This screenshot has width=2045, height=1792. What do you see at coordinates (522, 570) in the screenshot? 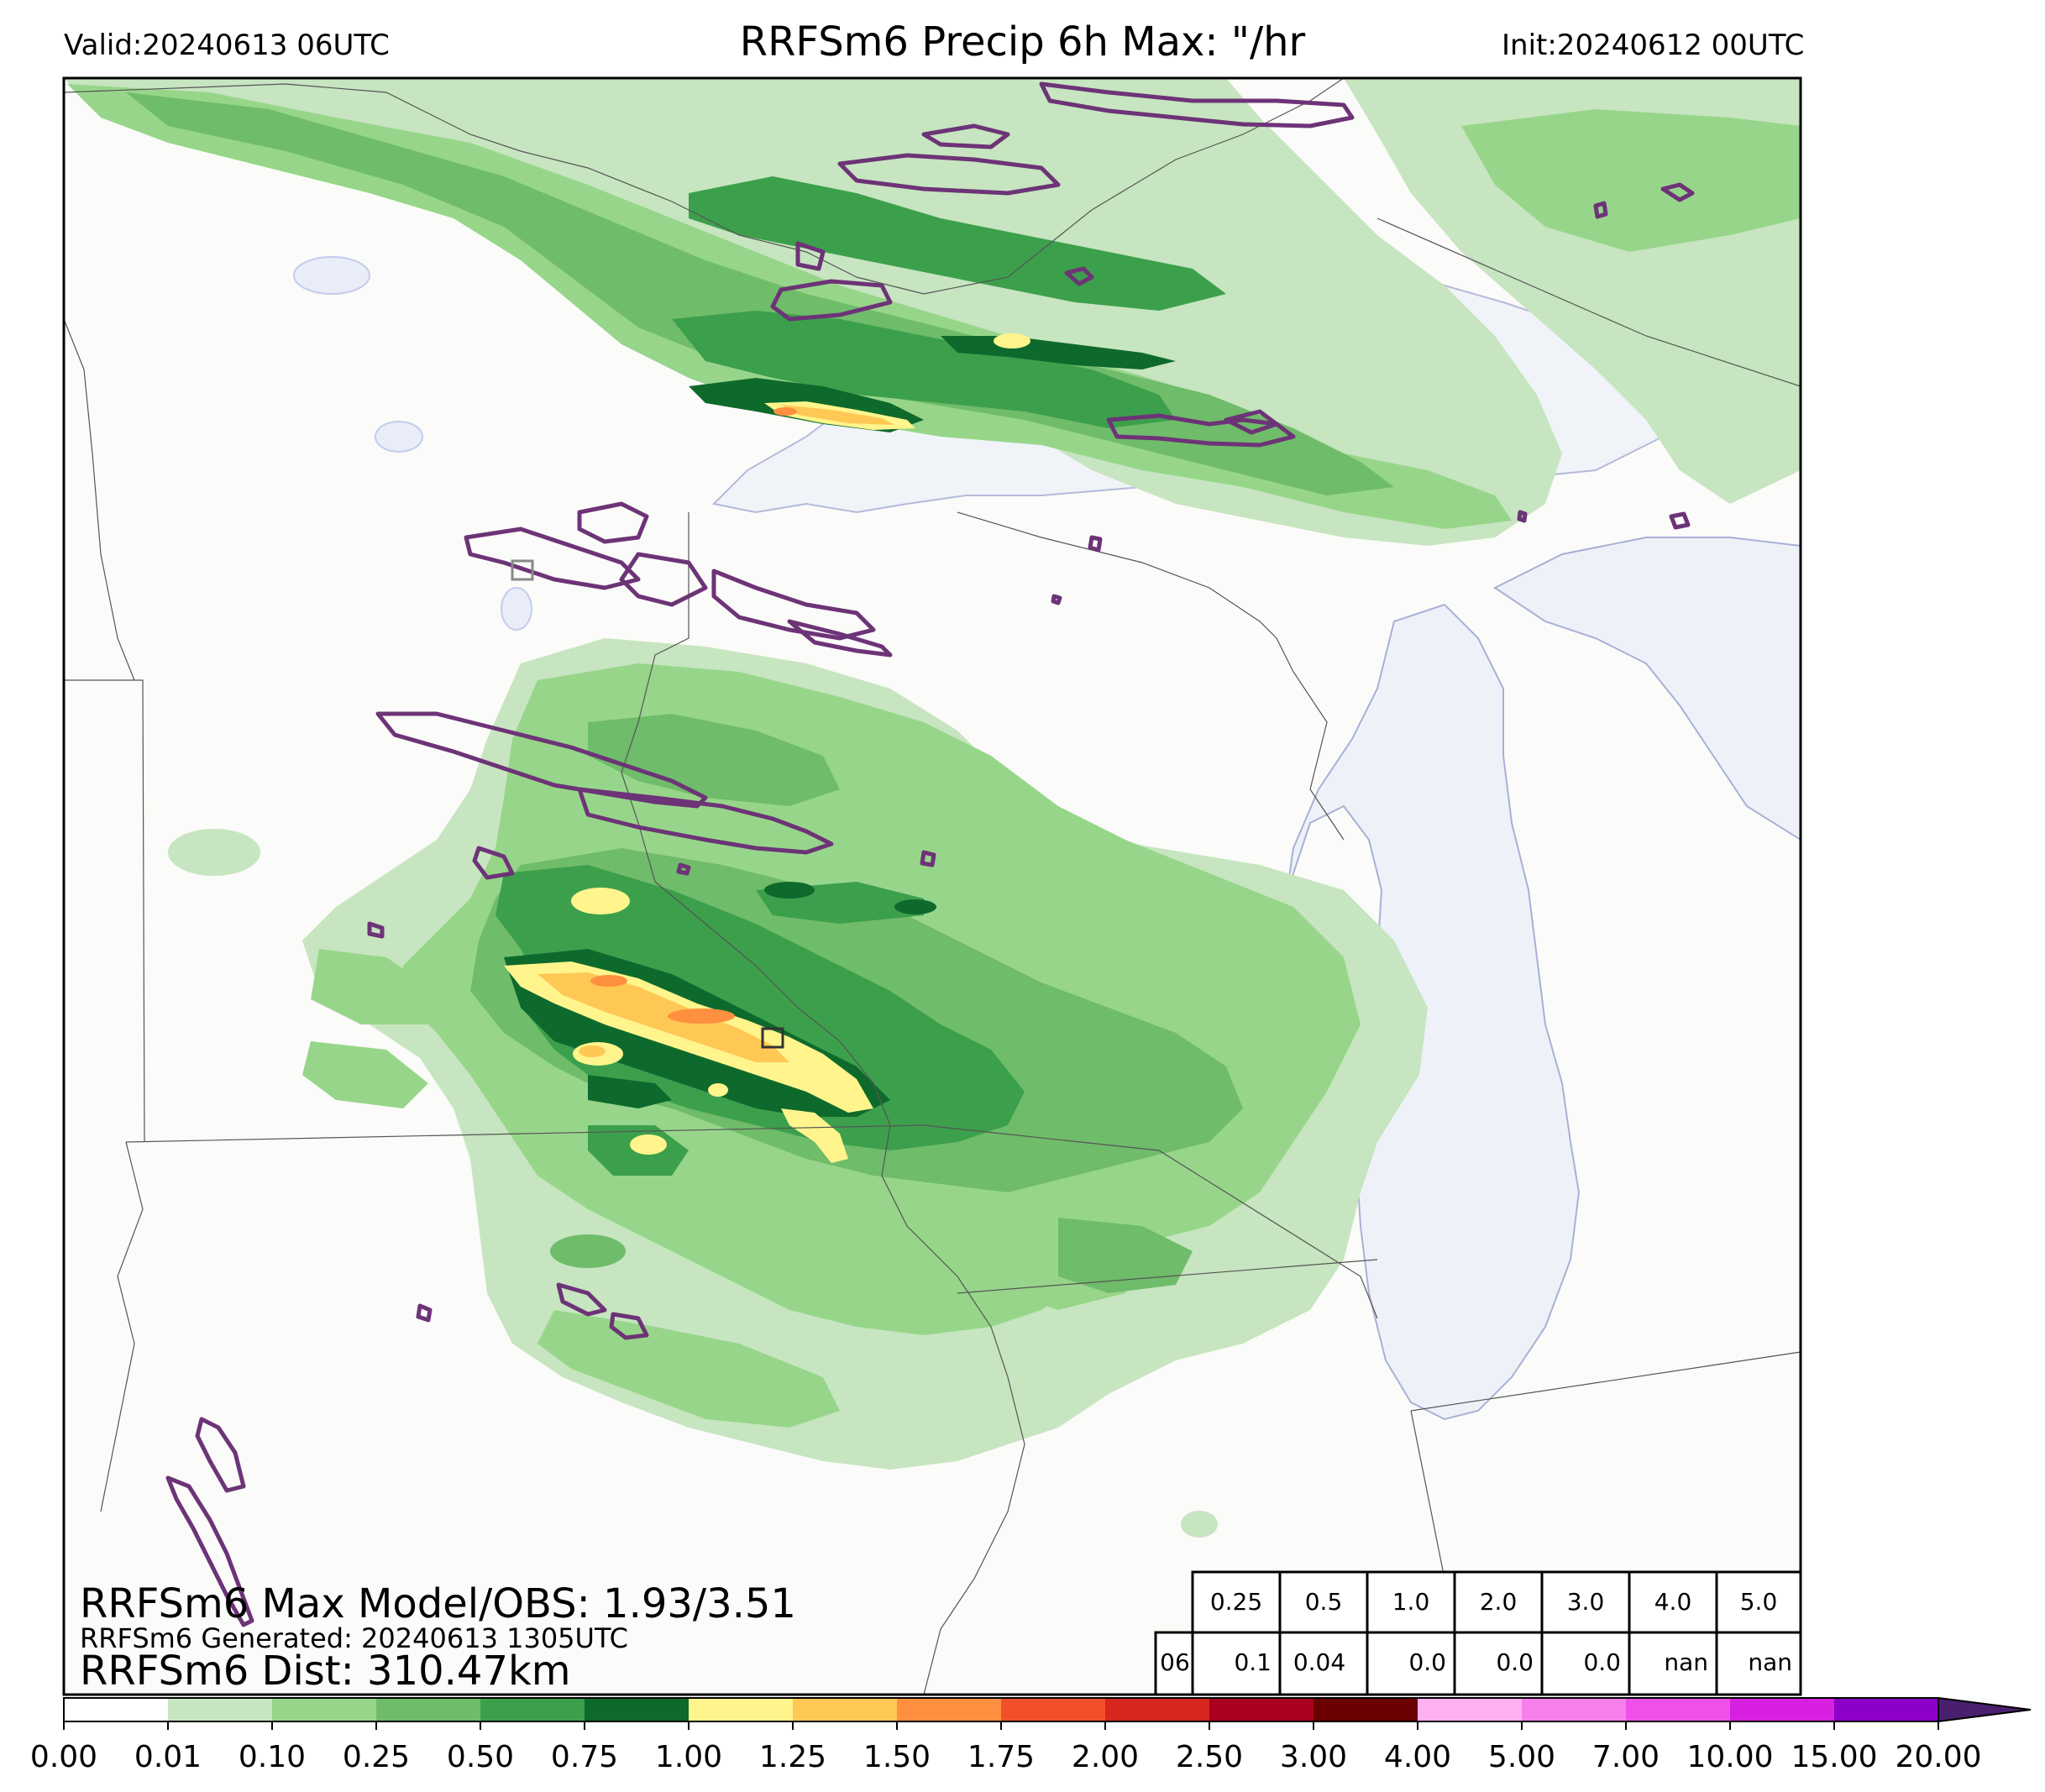
I see `station-marker-obs` at bounding box center [522, 570].